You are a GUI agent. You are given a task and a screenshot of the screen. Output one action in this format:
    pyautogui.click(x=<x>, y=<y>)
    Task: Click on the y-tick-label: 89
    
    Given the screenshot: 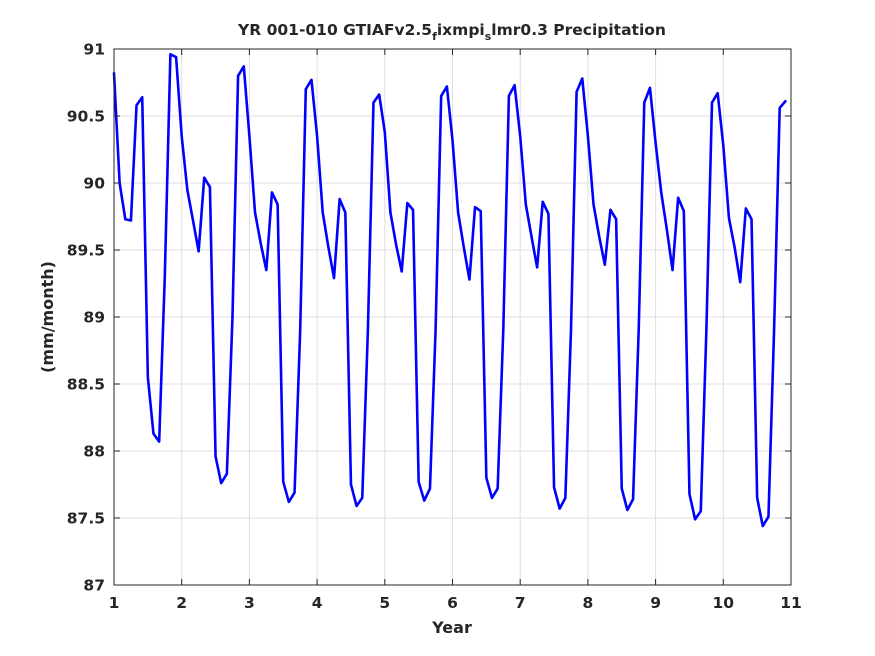 What is the action you would take?
    pyautogui.click(x=94, y=318)
    